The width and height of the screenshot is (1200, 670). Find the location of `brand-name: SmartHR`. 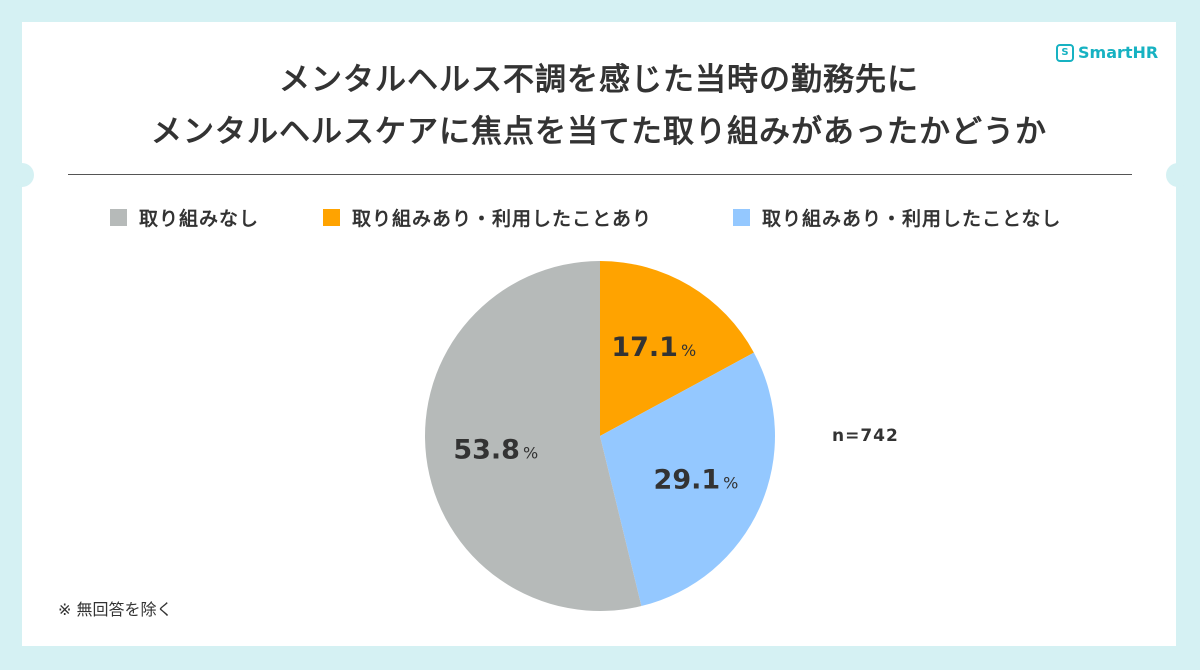

brand-name: SmartHR is located at coordinates (1118, 52).